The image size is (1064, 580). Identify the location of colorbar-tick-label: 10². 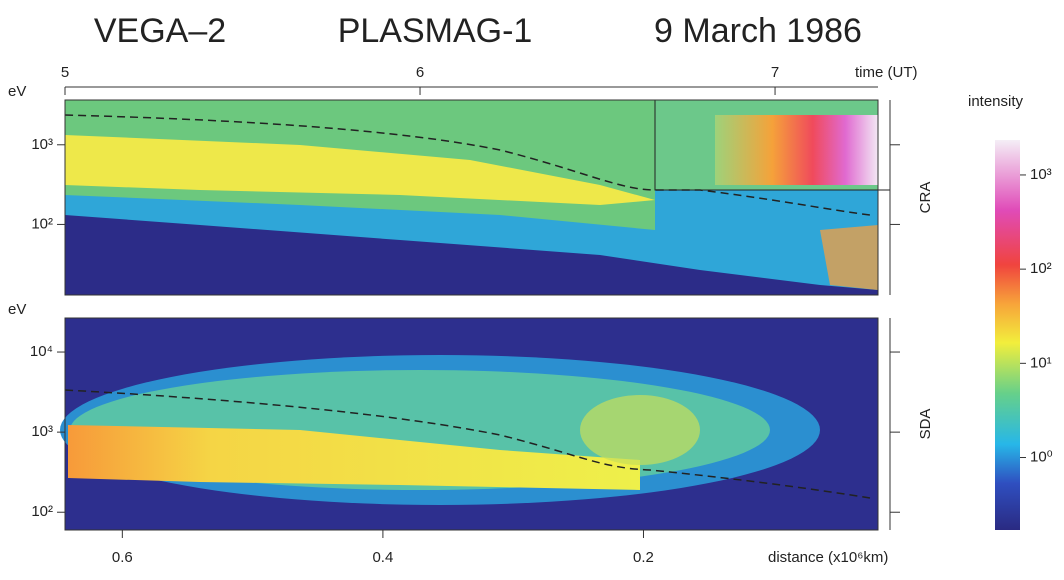
(1041, 268).